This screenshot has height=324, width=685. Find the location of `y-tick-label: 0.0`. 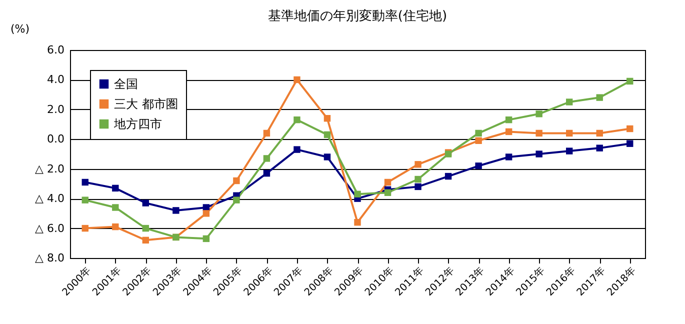

y-tick-label: 0.0 is located at coordinates (55, 139).